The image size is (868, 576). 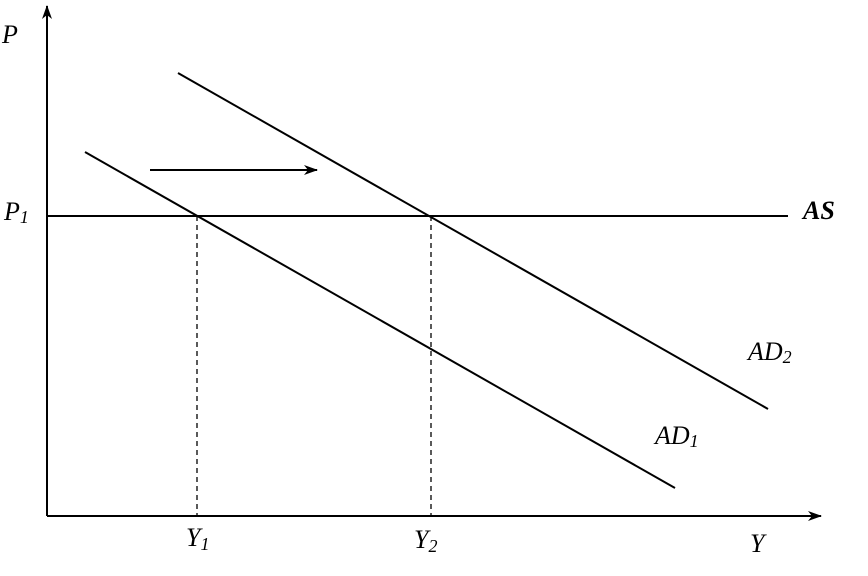 I want to click on ad2-label: AD2, so click(x=769, y=352).